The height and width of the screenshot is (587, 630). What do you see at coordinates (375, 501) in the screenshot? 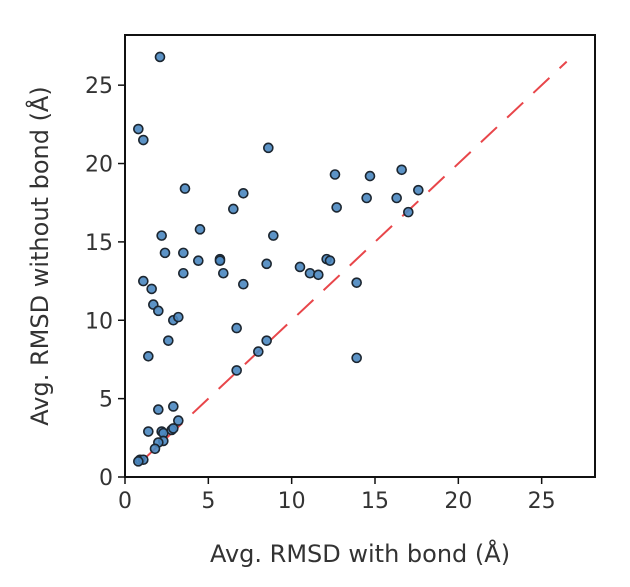
I see `x-tick-label: 15` at bounding box center [375, 501].